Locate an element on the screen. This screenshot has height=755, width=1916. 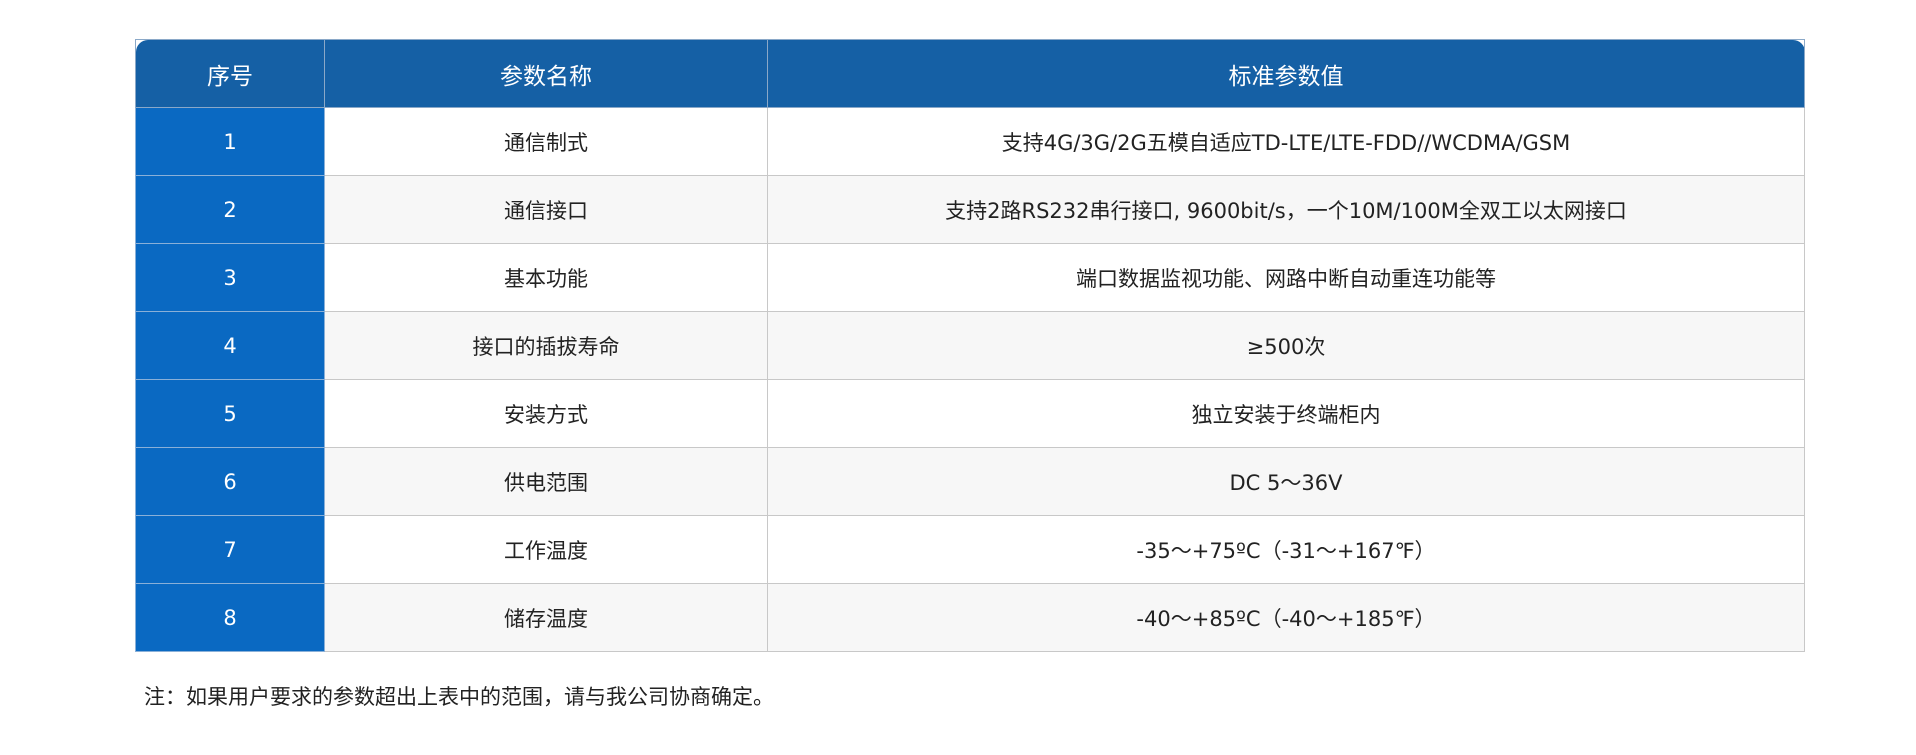
row-param-value: ≥500次 is located at coordinates (1286, 345).